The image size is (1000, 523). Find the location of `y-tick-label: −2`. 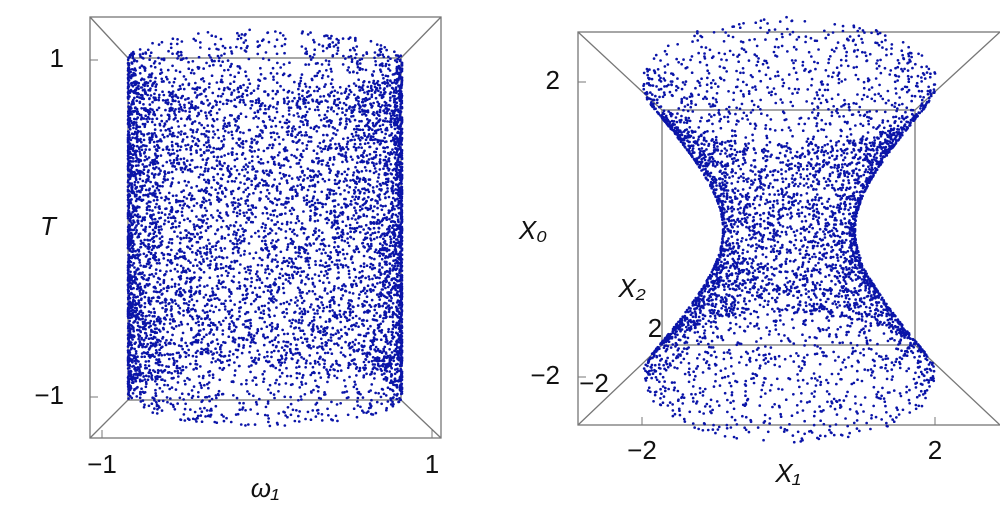

y-tick-label: −2 is located at coordinates (545, 375).